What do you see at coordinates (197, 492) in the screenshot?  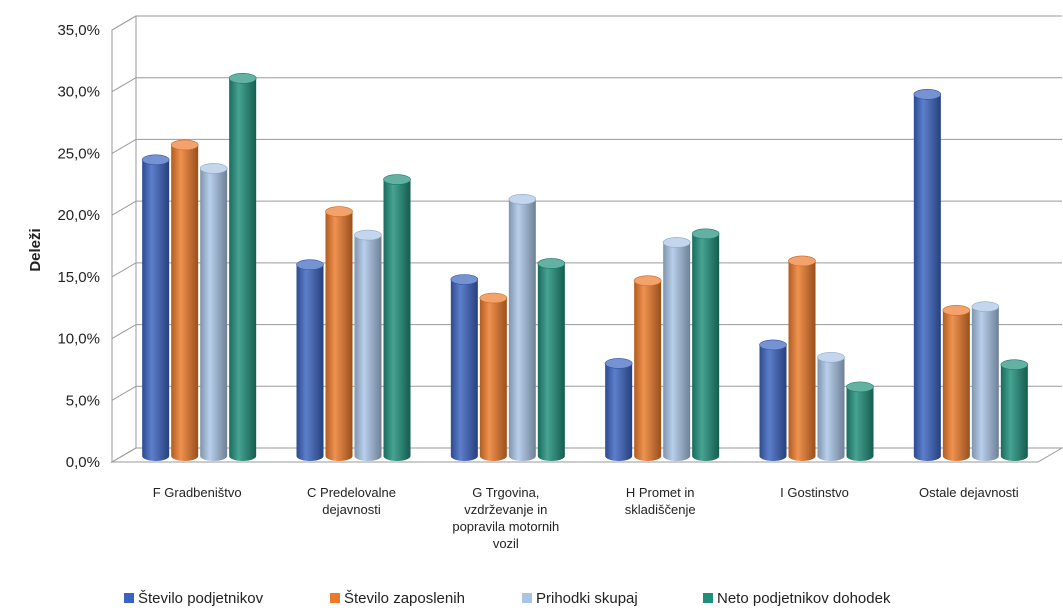 I see `x-tick-label: F Gradbeništvo` at bounding box center [197, 492].